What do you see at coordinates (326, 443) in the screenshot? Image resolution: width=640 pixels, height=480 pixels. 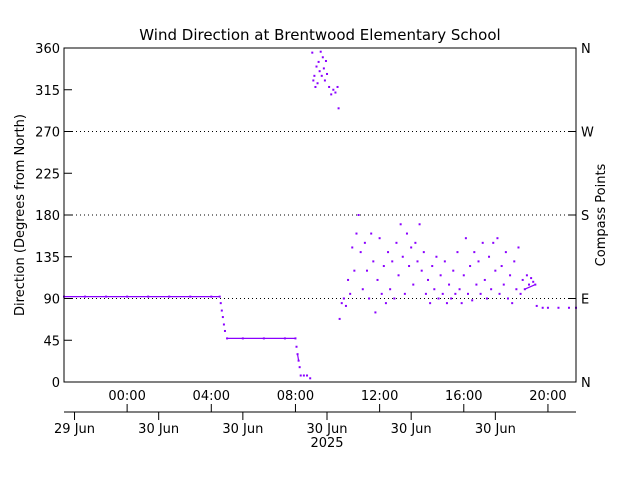 I see `year-label: 2025` at bounding box center [326, 443].